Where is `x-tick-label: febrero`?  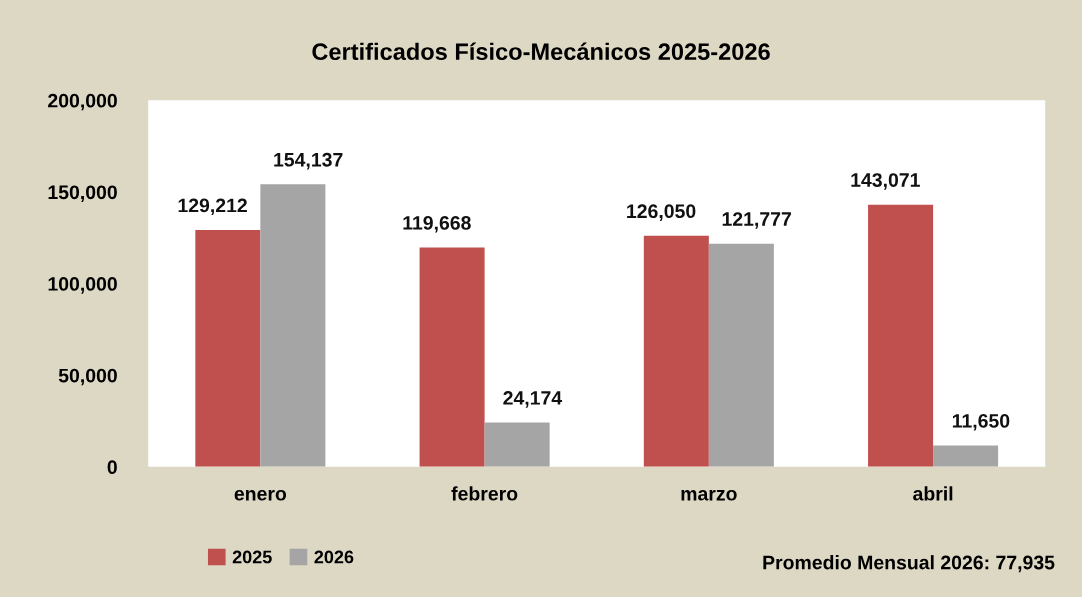
x-tick-label: febrero is located at coordinates (484, 493).